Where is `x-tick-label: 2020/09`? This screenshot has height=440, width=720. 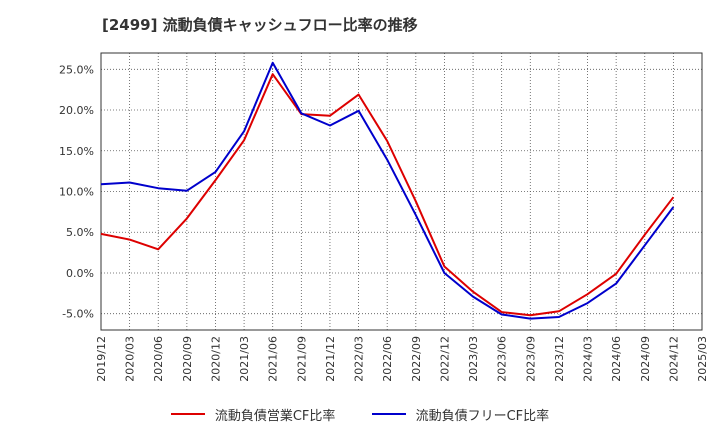 x-tick-label: 2020/09 is located at coordinates (187, 359).